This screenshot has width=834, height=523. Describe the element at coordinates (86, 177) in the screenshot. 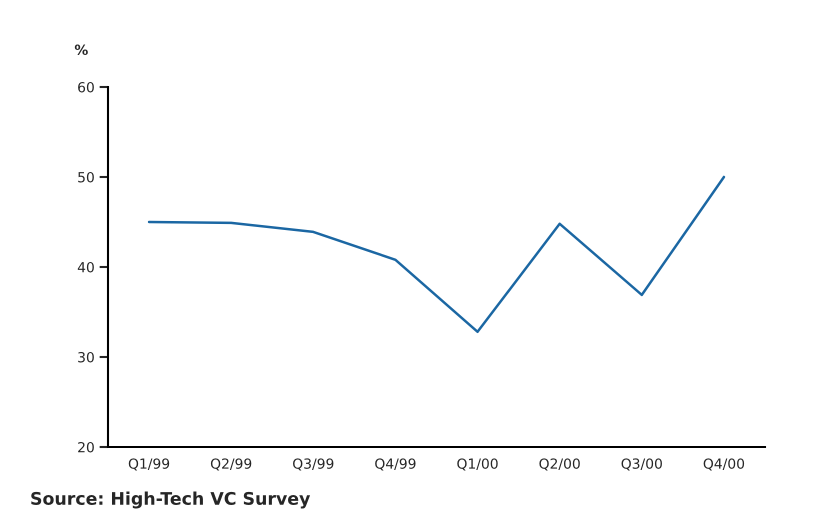

I see `y-tick-label: 50` at that location.